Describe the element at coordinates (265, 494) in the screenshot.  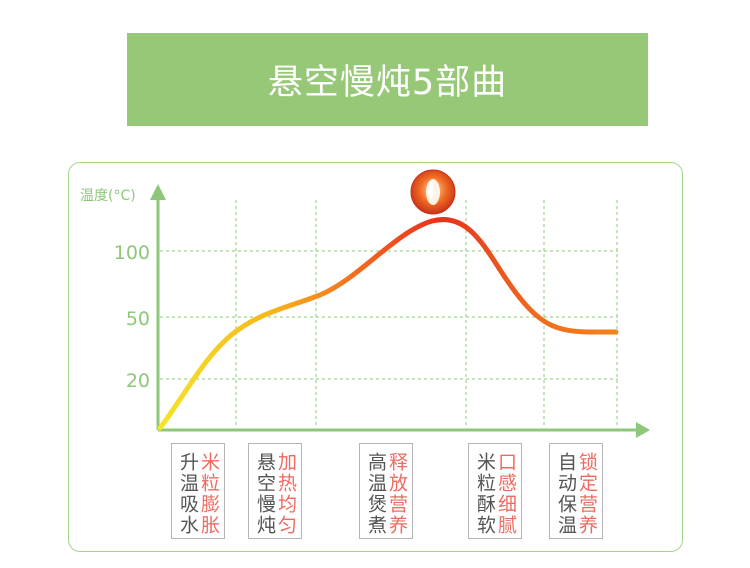
I see `stage-2-action: 悬空慢炖` at that location.